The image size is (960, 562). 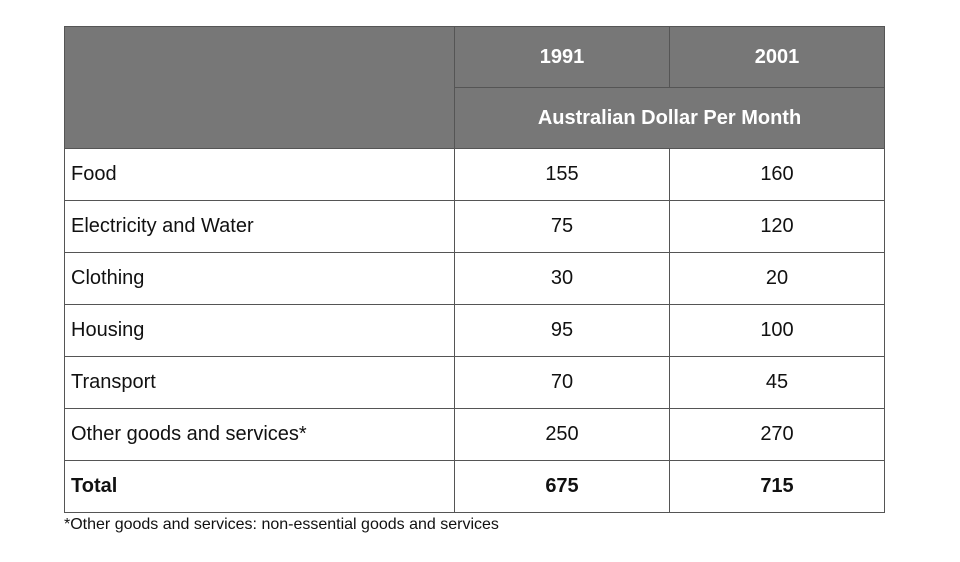 What do you see at coordinates (259, 434) in the screenshot?
I see `row-label: Other goods and services*` at bounding box center [259, 434].